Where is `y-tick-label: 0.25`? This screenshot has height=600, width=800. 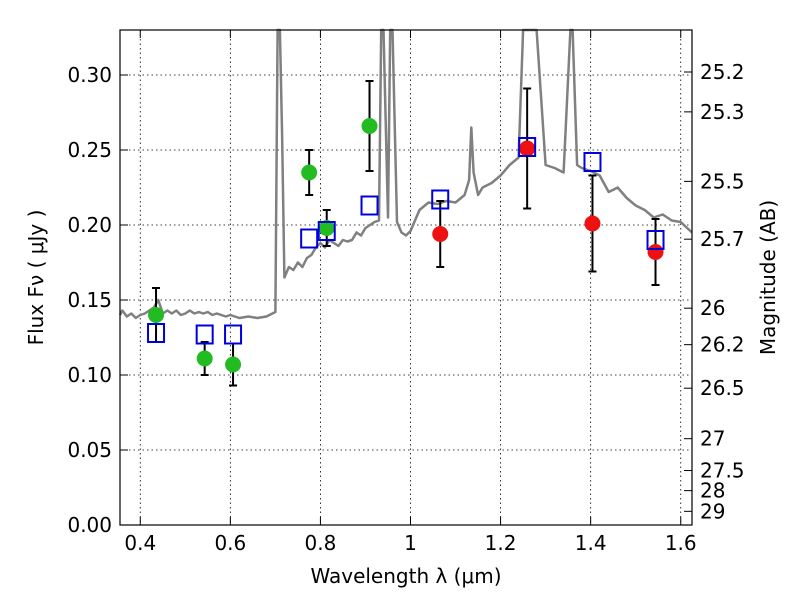
y-tick-label: 0.25 is located at coordinates (89, 150).